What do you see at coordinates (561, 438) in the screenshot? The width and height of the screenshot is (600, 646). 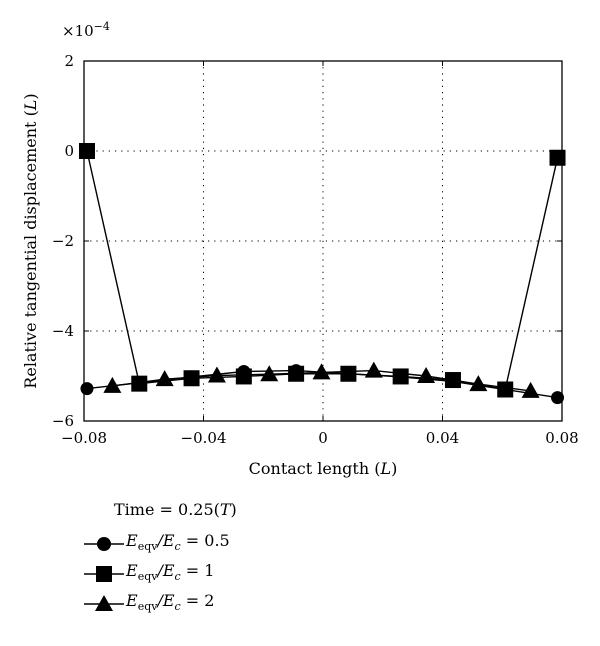 I see `x-tick-label: 0.08` at bounding box center [561, 438].